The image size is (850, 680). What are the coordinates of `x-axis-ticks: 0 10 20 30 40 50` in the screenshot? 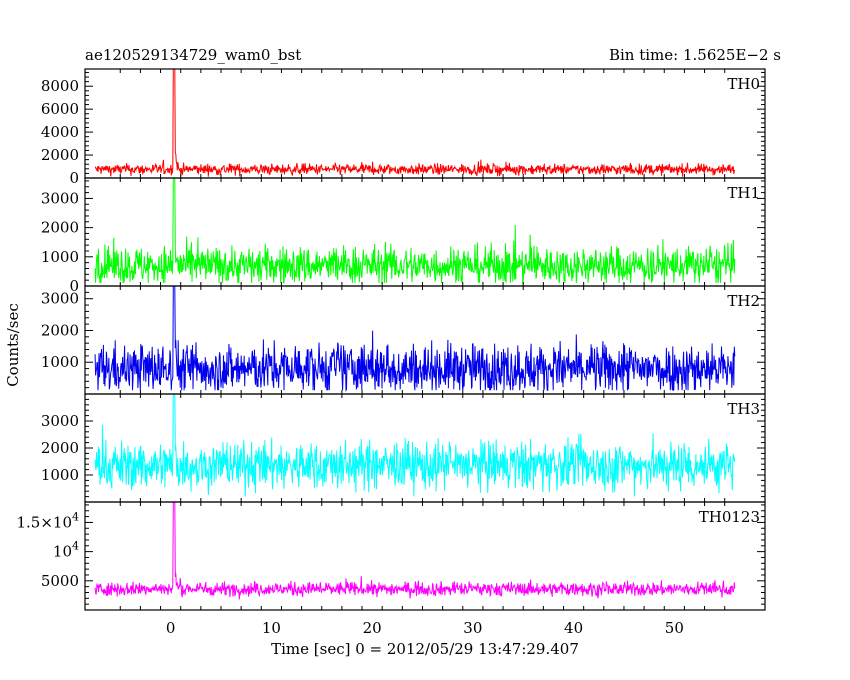 It's located at (425, 628).